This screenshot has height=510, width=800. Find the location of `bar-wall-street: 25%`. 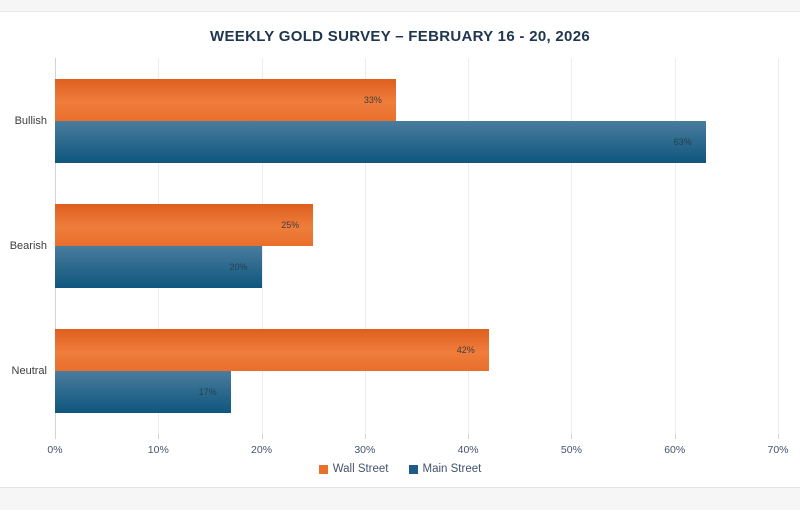

bar-wall-street: 25% is located at coordinates (184, 224).